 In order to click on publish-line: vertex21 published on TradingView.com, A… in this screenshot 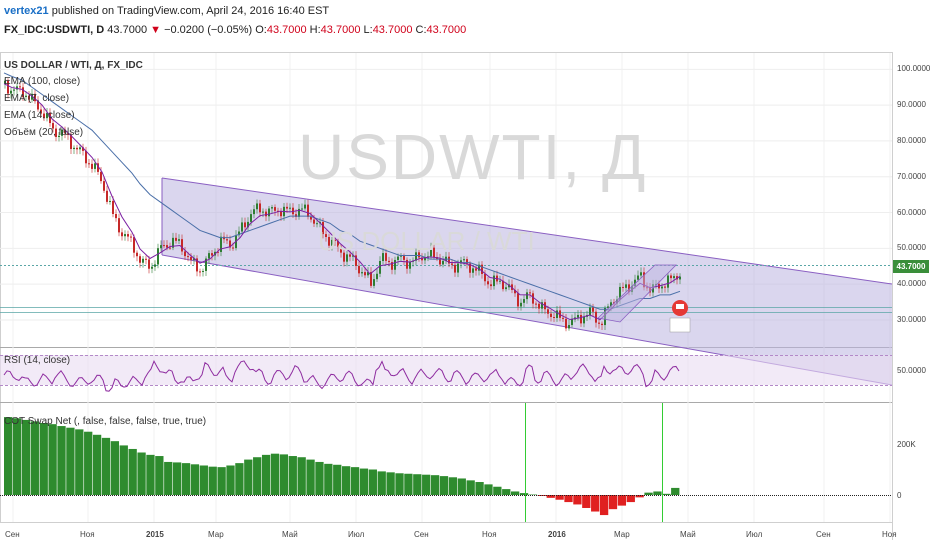, I will do `click(166, 11)`.